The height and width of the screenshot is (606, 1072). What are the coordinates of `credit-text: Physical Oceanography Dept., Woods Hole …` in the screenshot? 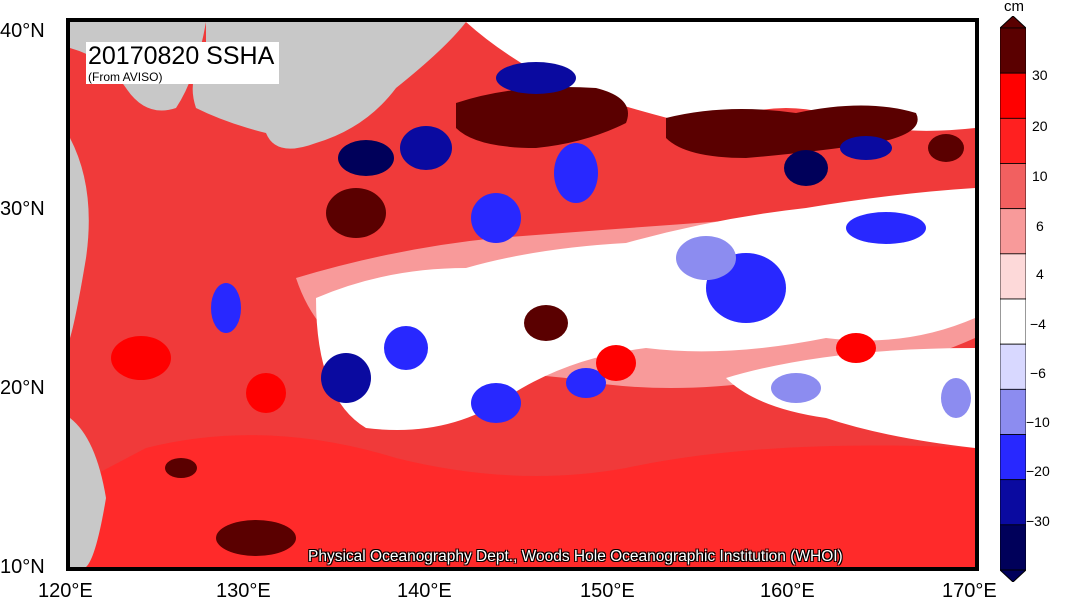 It's located at (575, 556).